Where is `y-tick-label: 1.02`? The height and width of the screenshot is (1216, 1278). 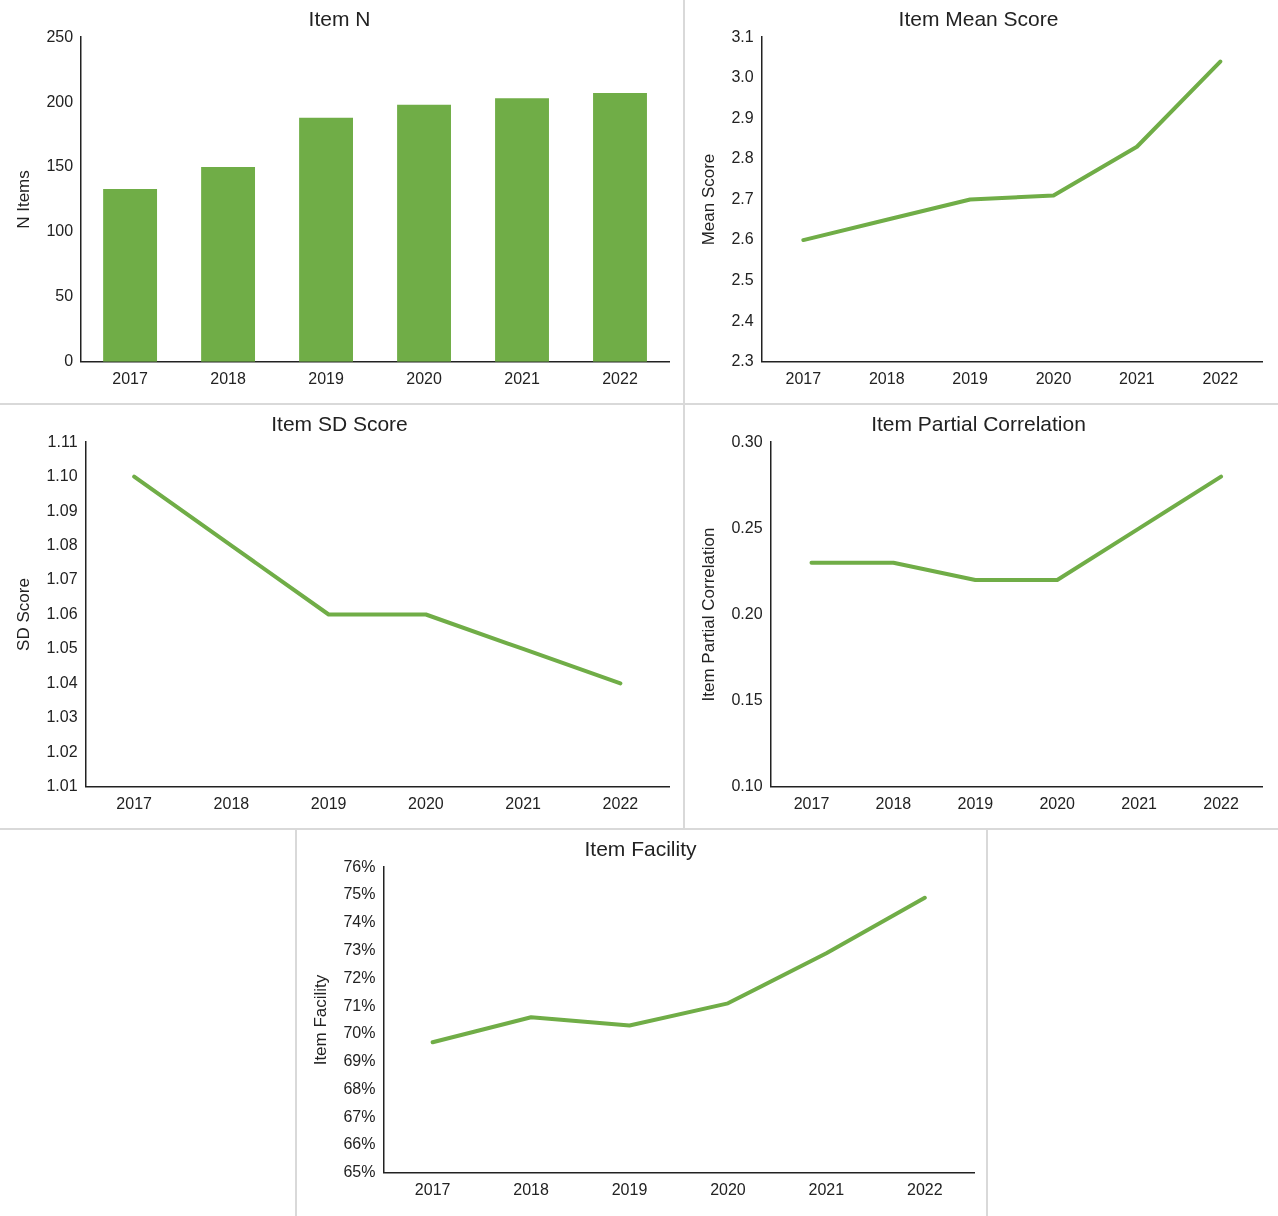 y-tick-label: 1.02 is located at coordinates (62, 751).